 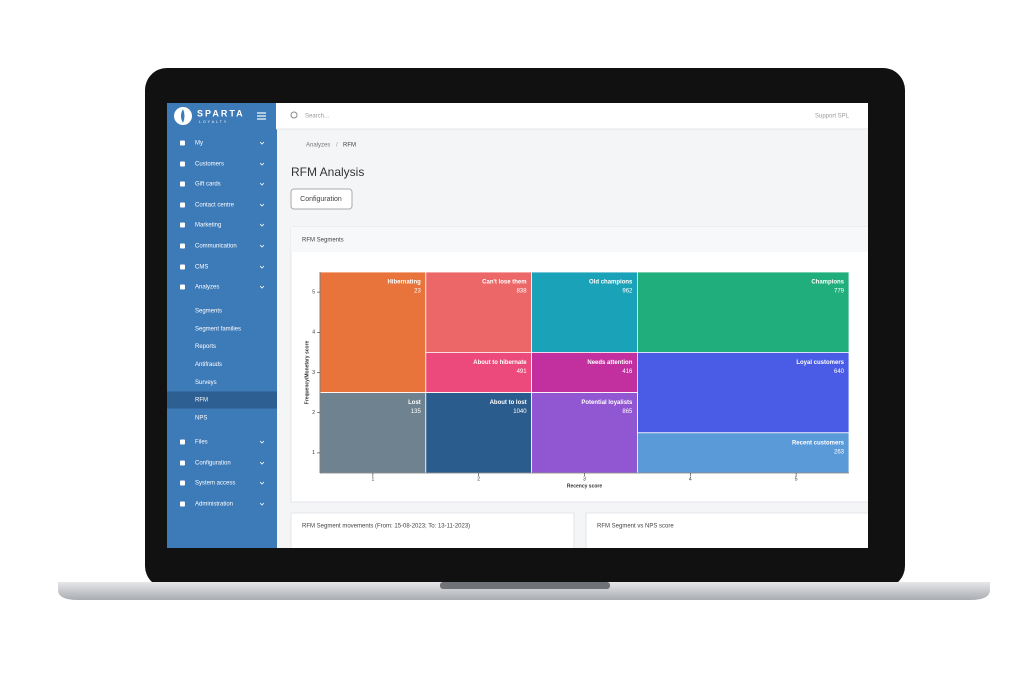 What do you see at coordinates (318, 146) in the screenshot?
I see `breadcrumb: Analyzes` at bounding box center [318, 146].